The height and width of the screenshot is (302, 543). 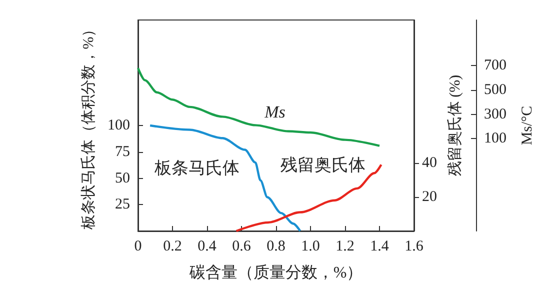 I want to click on x-tick-label: 1.6, so click(x=414, y=246).